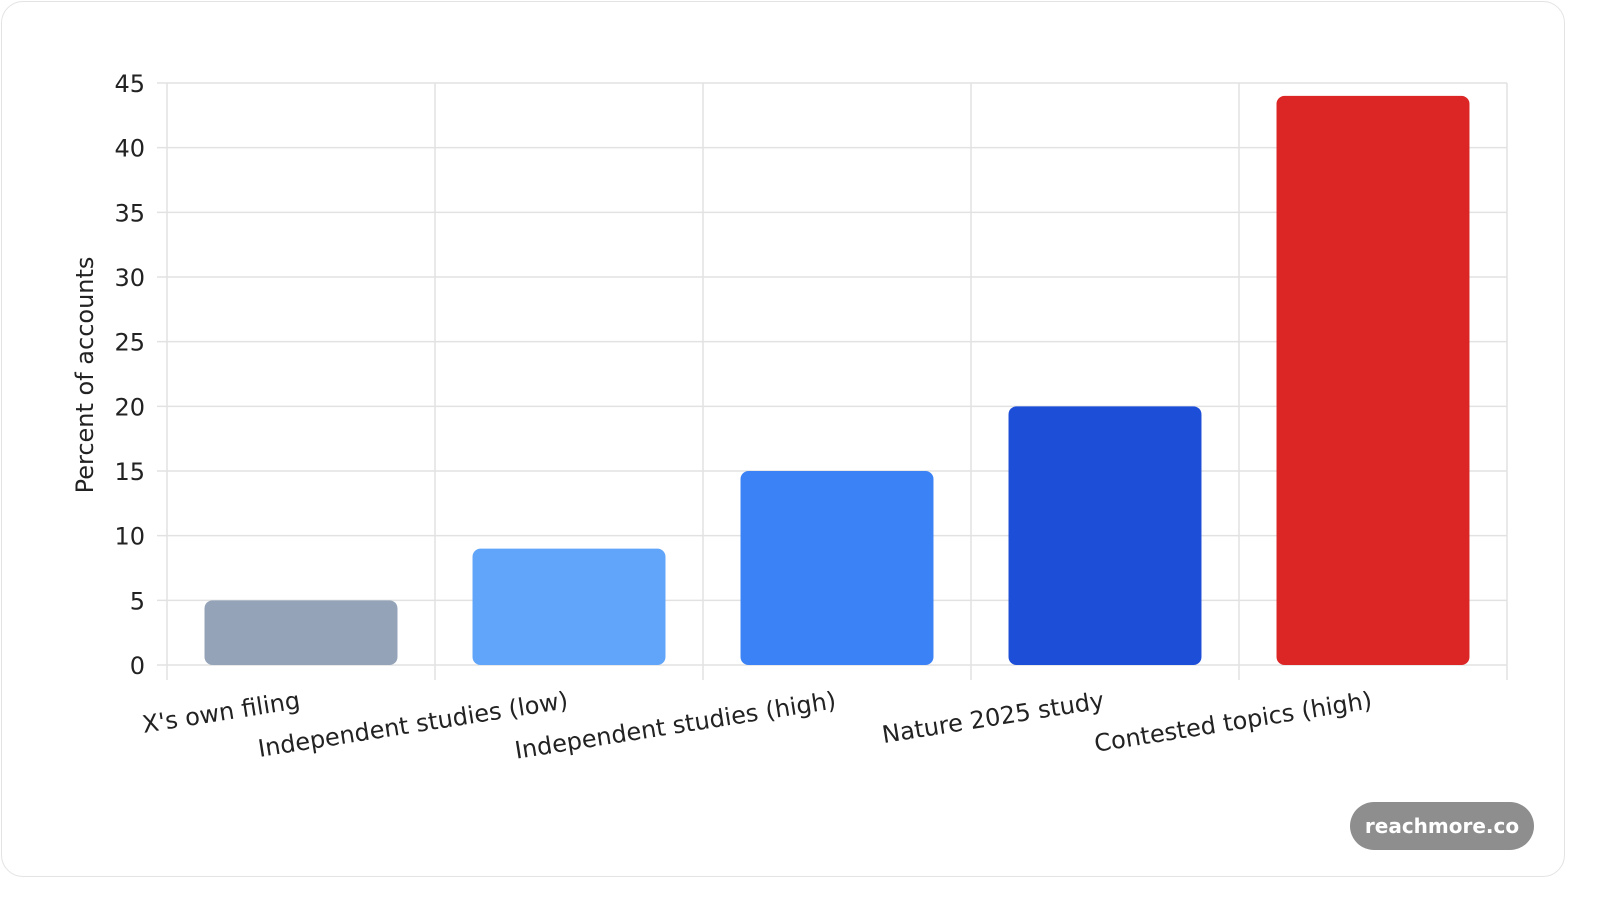 This screenshot has width=1600, height=898. Describe the element at coordinates (1442, 826) in the screenshot. I see `watermark-badge: reachmore.co` at that location.